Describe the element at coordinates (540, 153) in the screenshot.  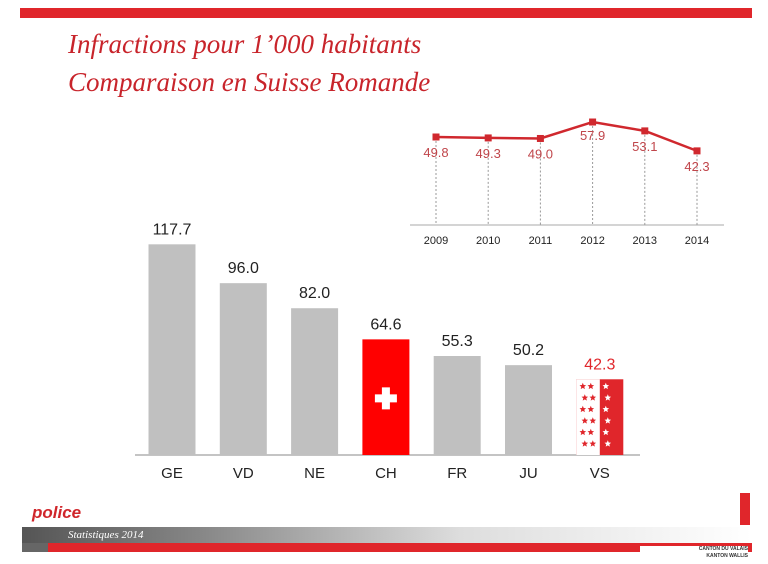
I see `point-value-label: 49.0` at that location.